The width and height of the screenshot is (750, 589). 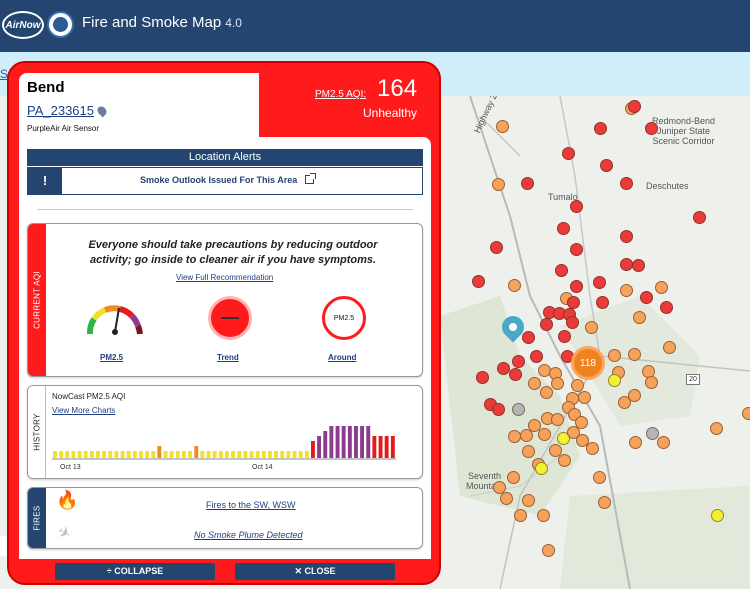 I want to click on smoke-outlook-alert: ! Smoke Outlook Issued For This Area, so click(x=225, y=181).